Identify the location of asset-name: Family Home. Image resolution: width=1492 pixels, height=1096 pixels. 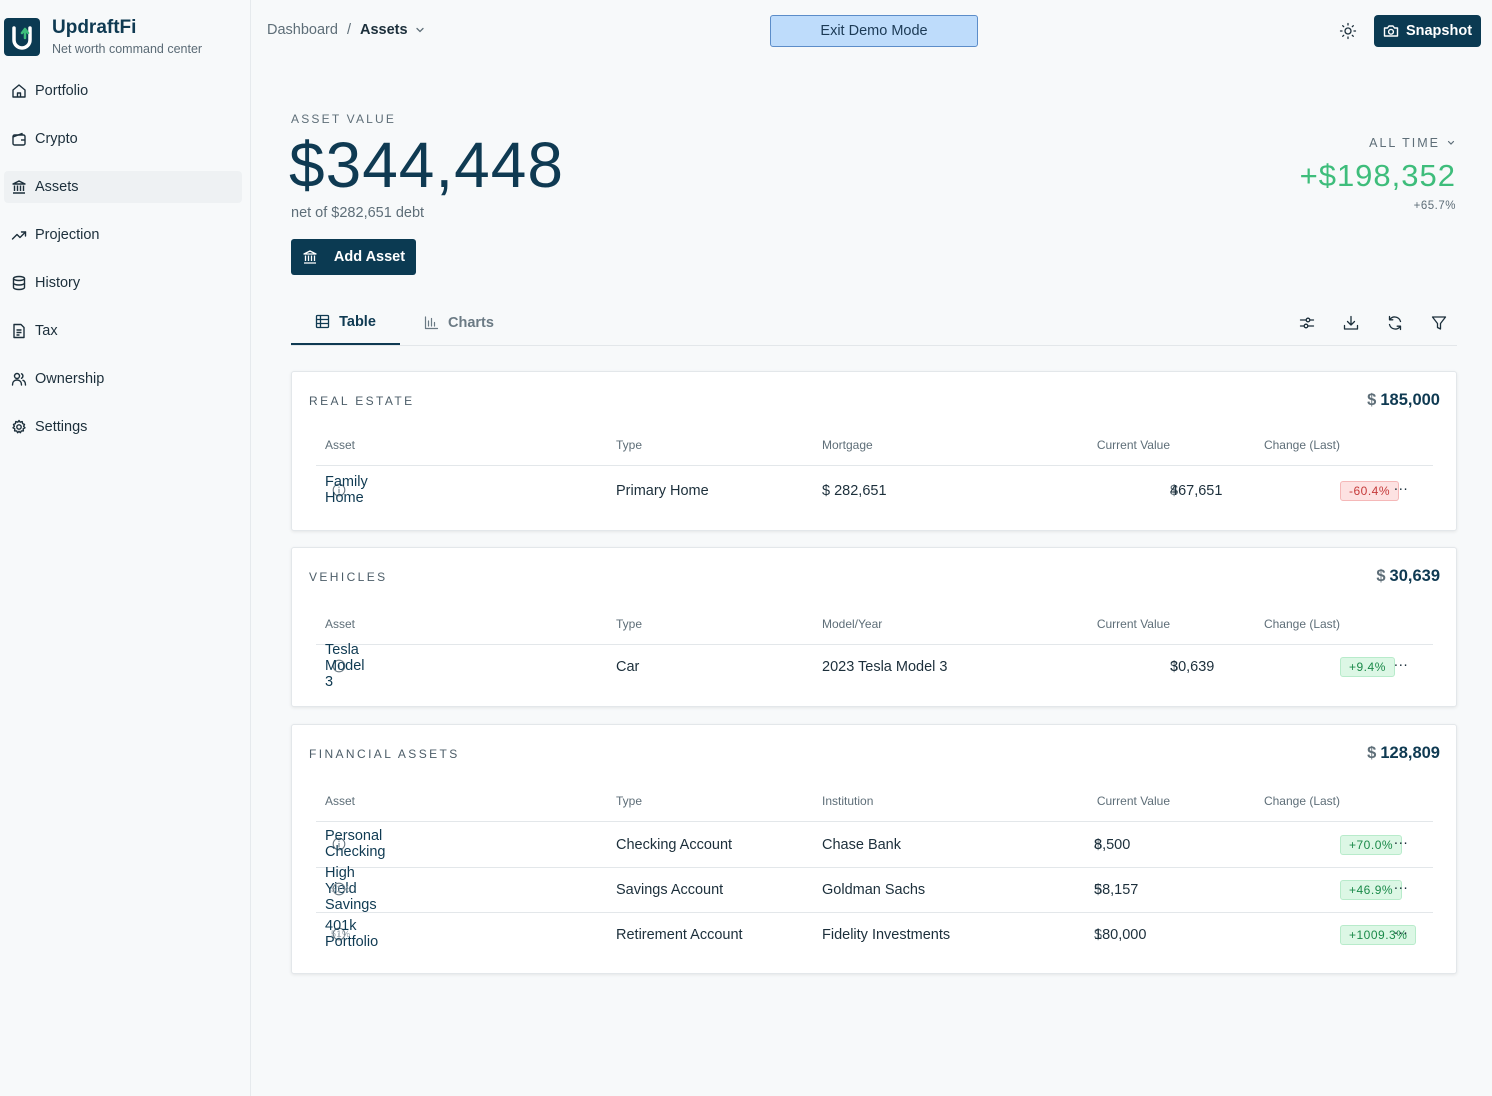
(346, 490).